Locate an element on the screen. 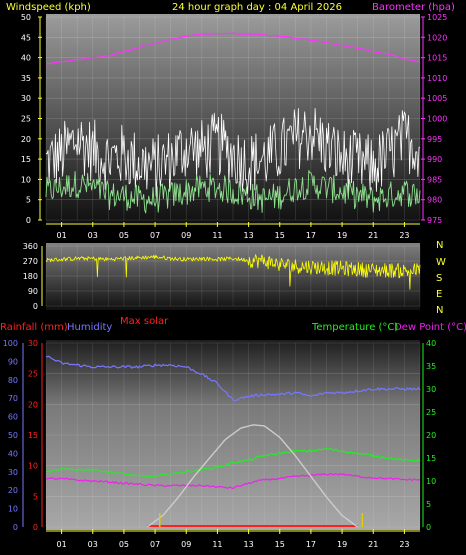  hour-tick-label: 19 is located at coordinates (342, 235).